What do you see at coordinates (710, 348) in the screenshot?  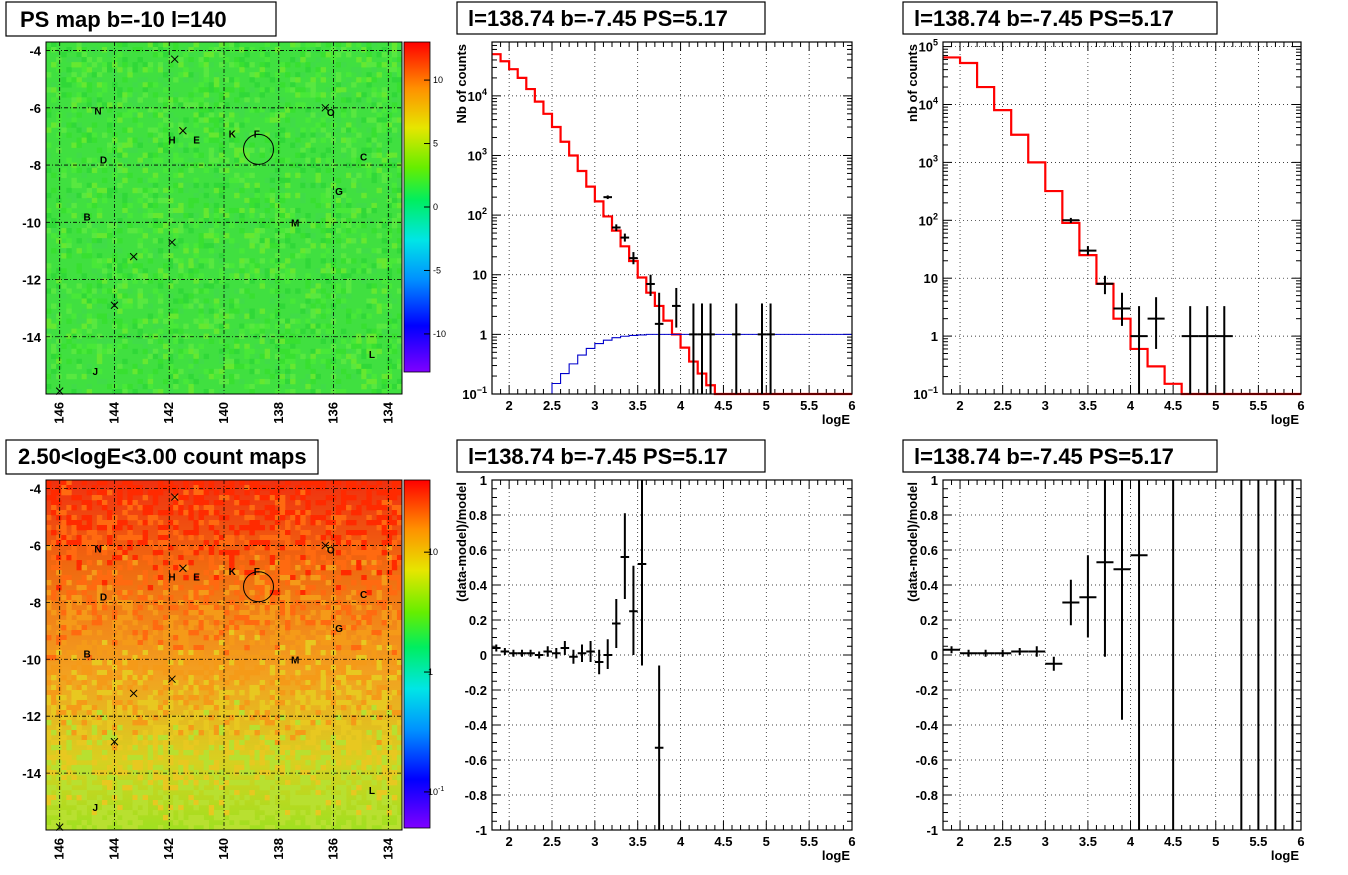 I see `data-point` at bounding box center [710, 348].